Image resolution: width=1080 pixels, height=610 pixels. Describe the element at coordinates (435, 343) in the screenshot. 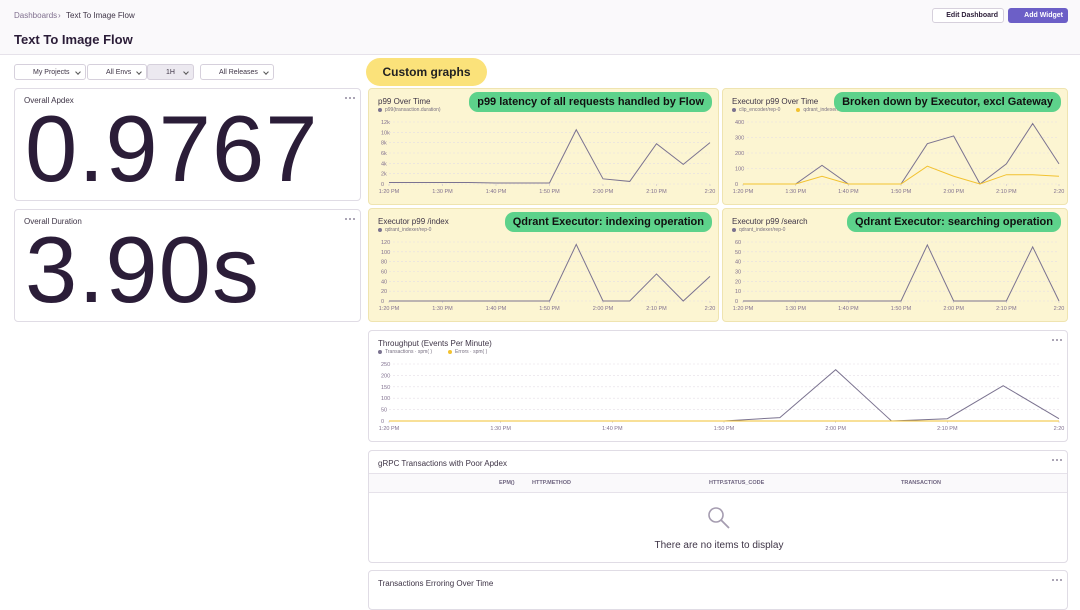

I see `chart-title: Throughput (Events Per Minute)` at that location.